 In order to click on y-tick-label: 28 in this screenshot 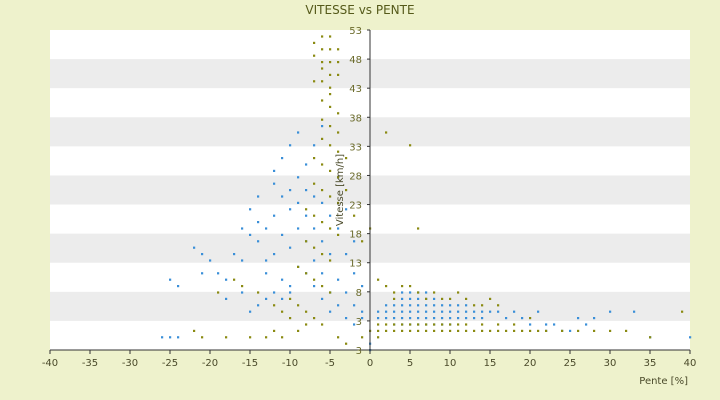, I will do `click(355, 176)`.